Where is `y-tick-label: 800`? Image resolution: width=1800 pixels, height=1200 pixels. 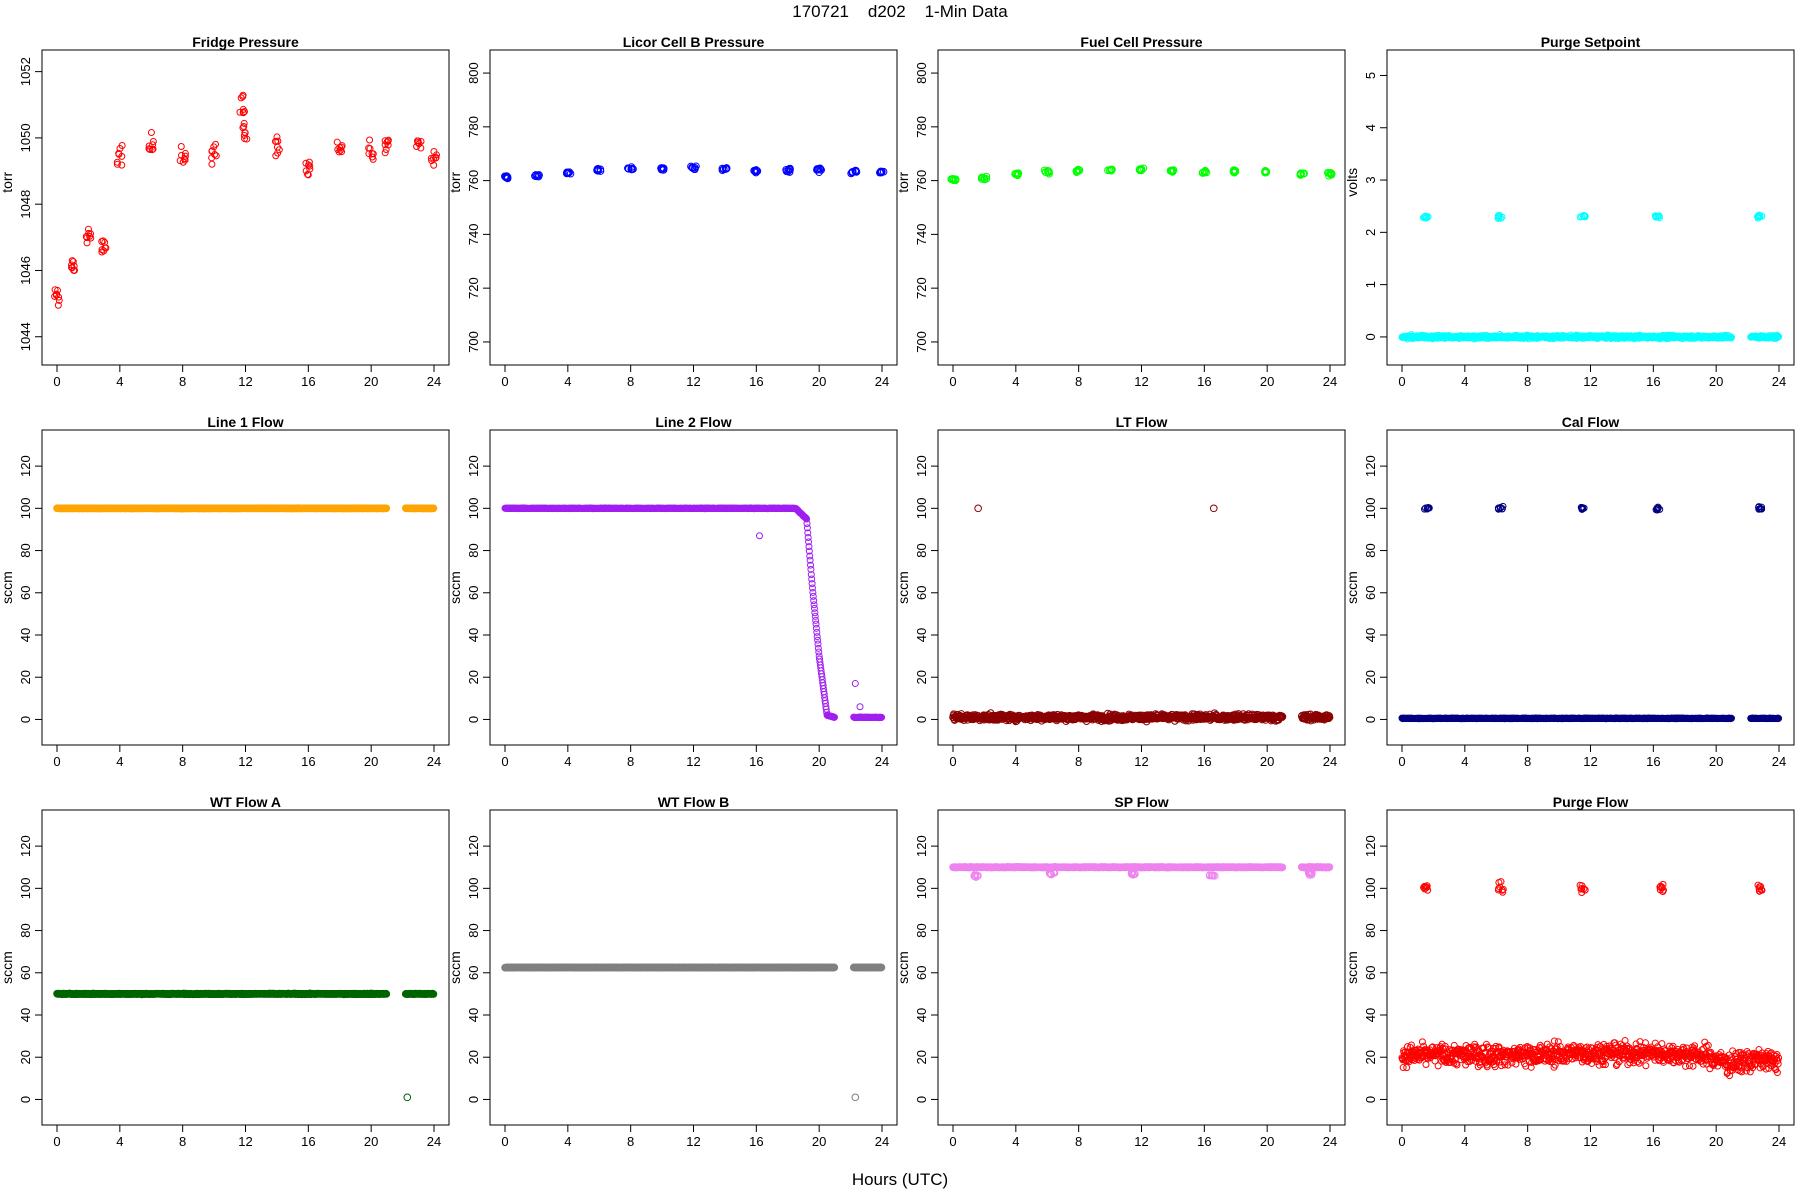
y-tick-label: 800 is located at coordinates (921, 73).